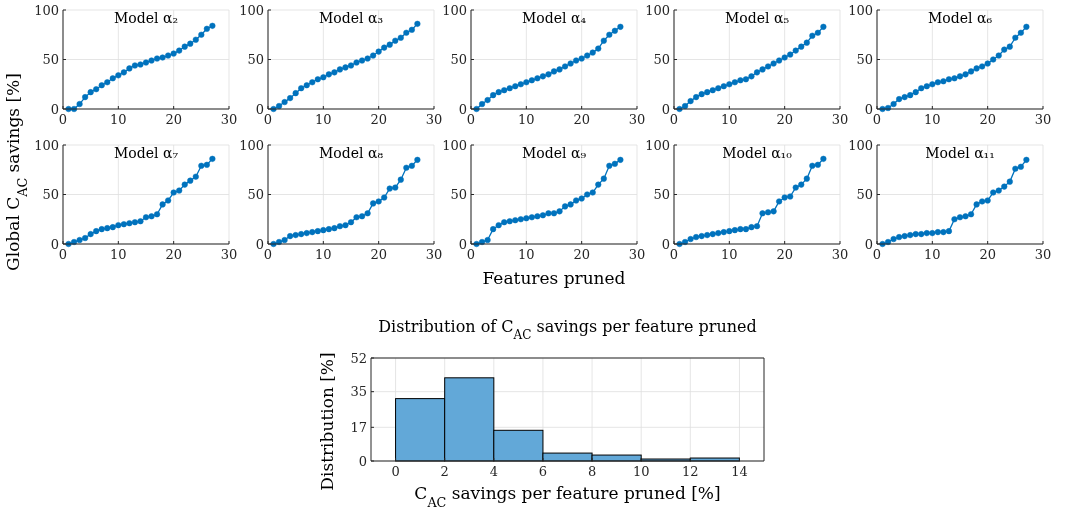 The width and height of the screenshot is (1067, 512). Describe the element at coordinates (567, 496) in the screenshot. I see `x-axis-title: C$_{AC}$ savings per feature pruned [%]` at that location.